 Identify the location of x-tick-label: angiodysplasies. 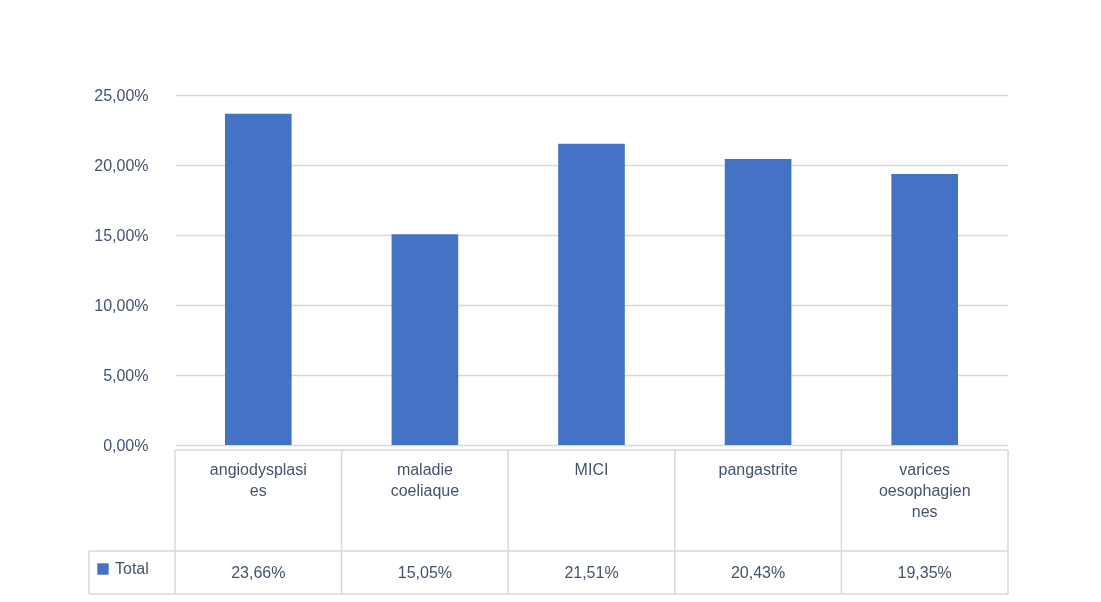
(258, 480).